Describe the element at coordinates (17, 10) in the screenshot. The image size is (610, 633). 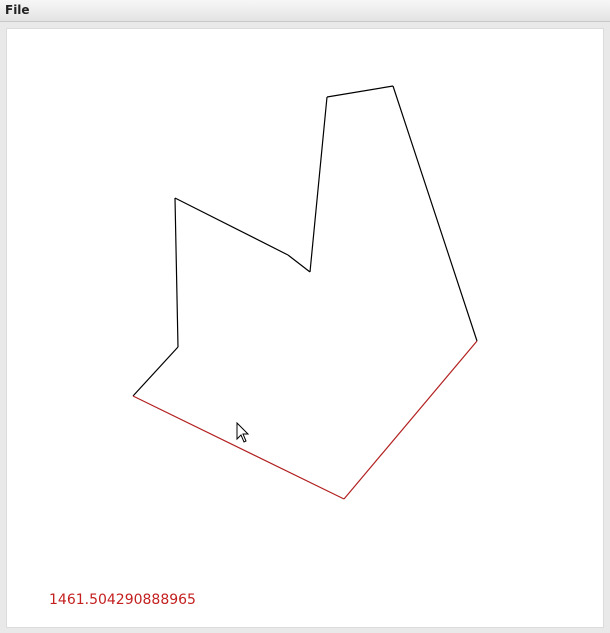
I see `file-menu: File` at that location.